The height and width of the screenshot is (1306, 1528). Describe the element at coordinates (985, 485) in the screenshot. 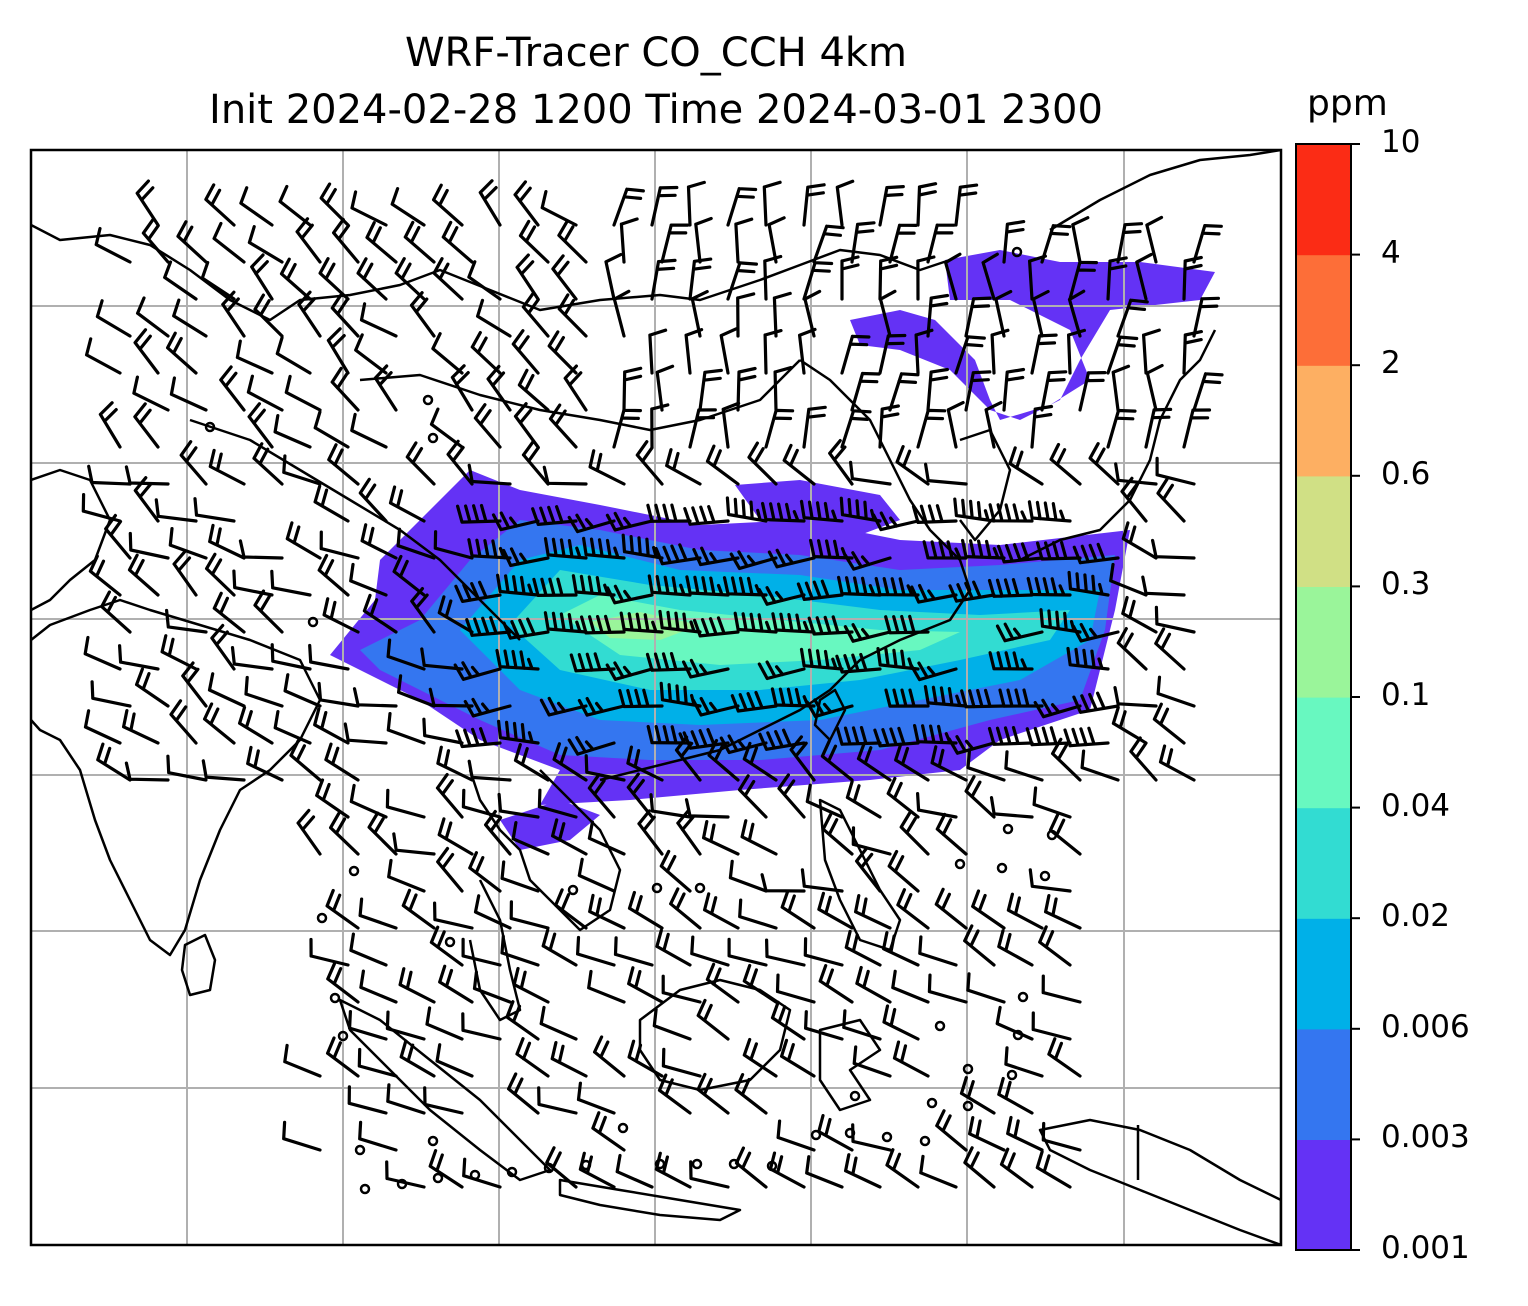

I see `coastline-korea` at that location.